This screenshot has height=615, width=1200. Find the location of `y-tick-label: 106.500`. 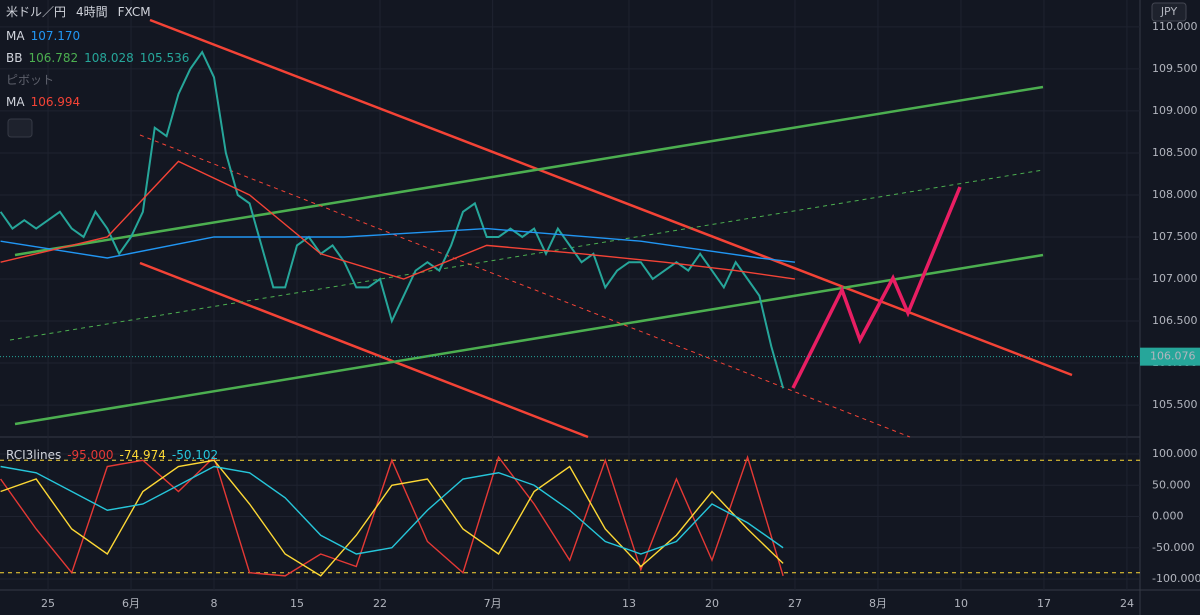

y-tick-label: 106.500 is located at coordinates (1175, 320).